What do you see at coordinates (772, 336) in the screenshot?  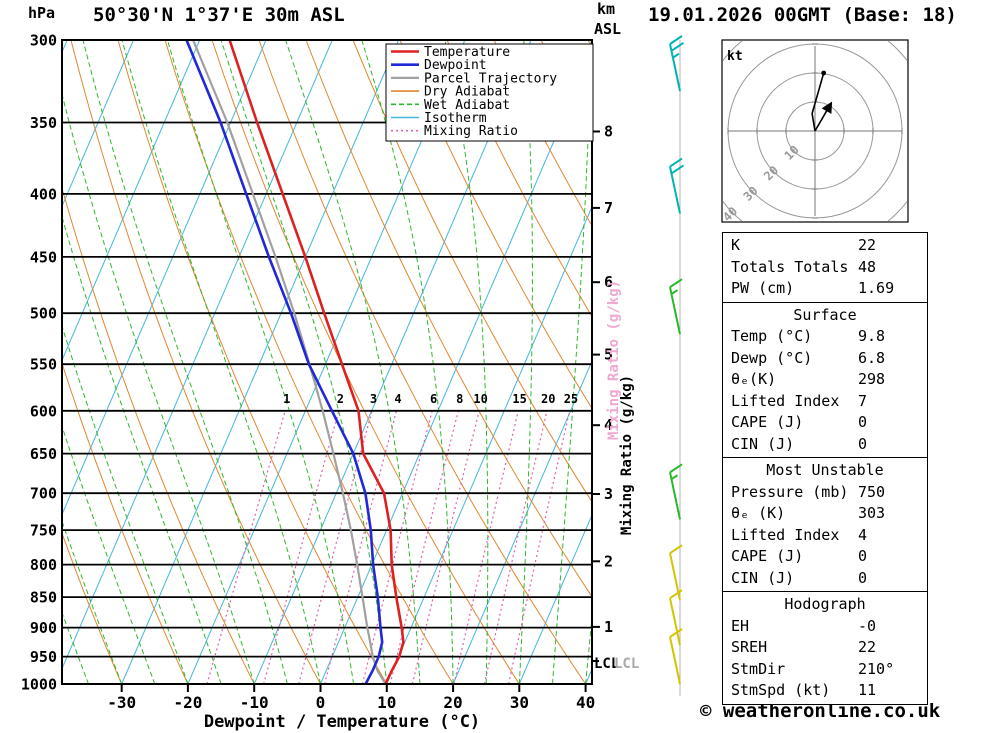 I see `stat-label: Temp (°C)` at bounding box center [772, 336].